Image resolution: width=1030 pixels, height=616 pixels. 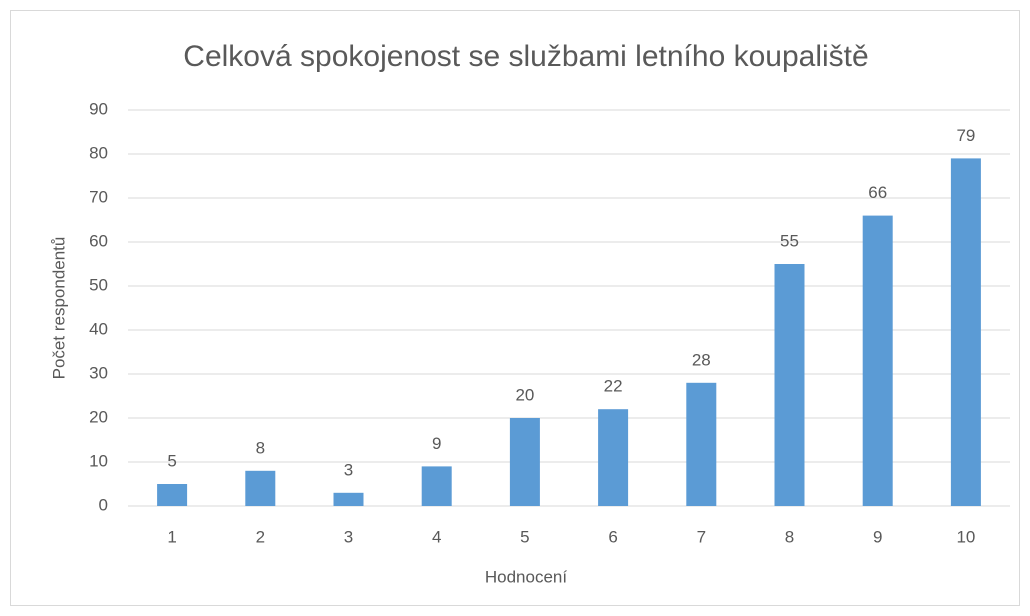 I want to click on data-label: 79, so click(x=965, y=135).